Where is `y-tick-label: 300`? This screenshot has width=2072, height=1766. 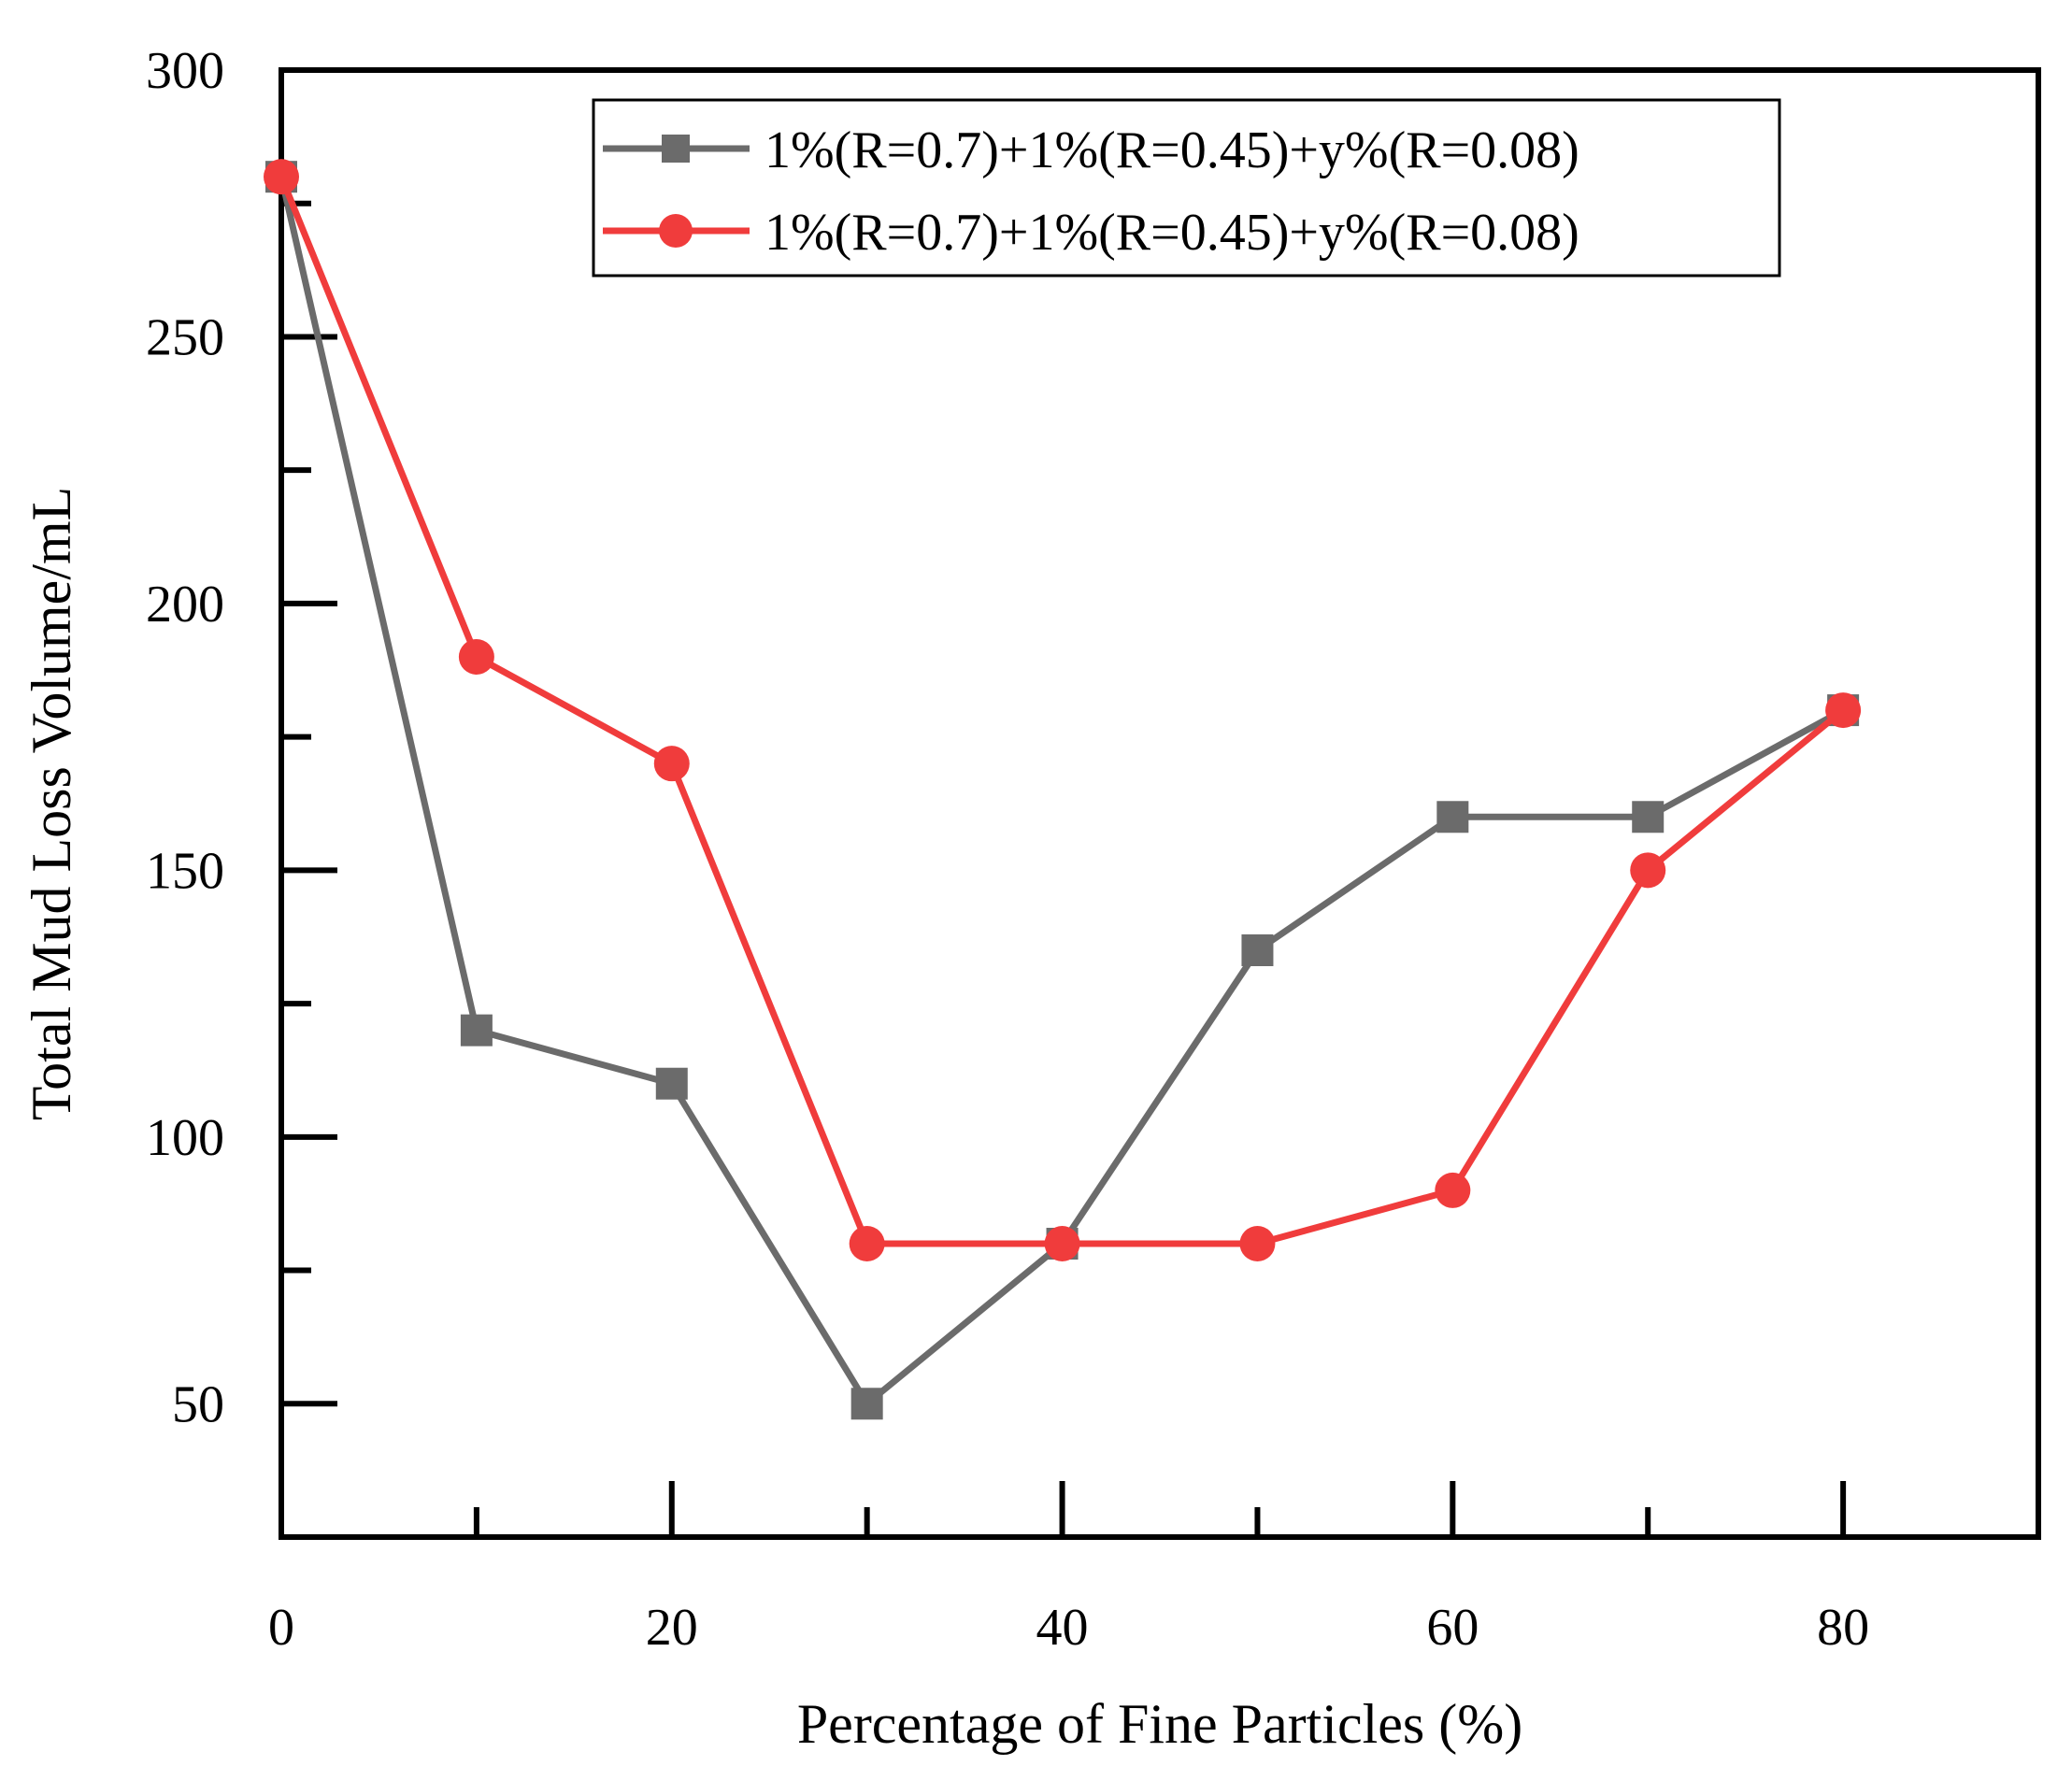 y-tick-label: 300 is located at coordinates (185, 71).